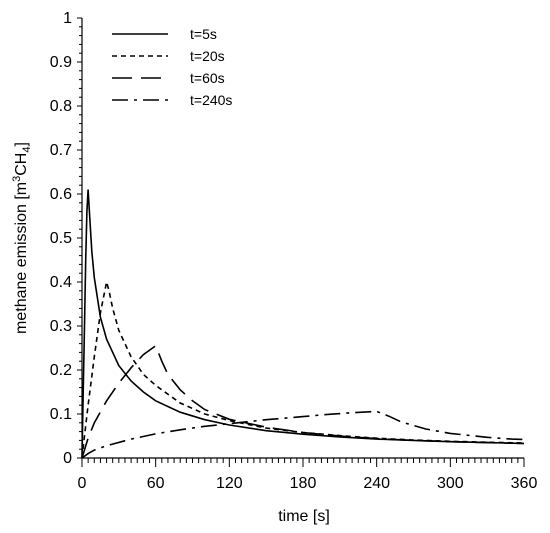 This screenshot has width=550, height=533. I want to click on y-axis-label: methane emission [m3CH4], so click(22, 238).